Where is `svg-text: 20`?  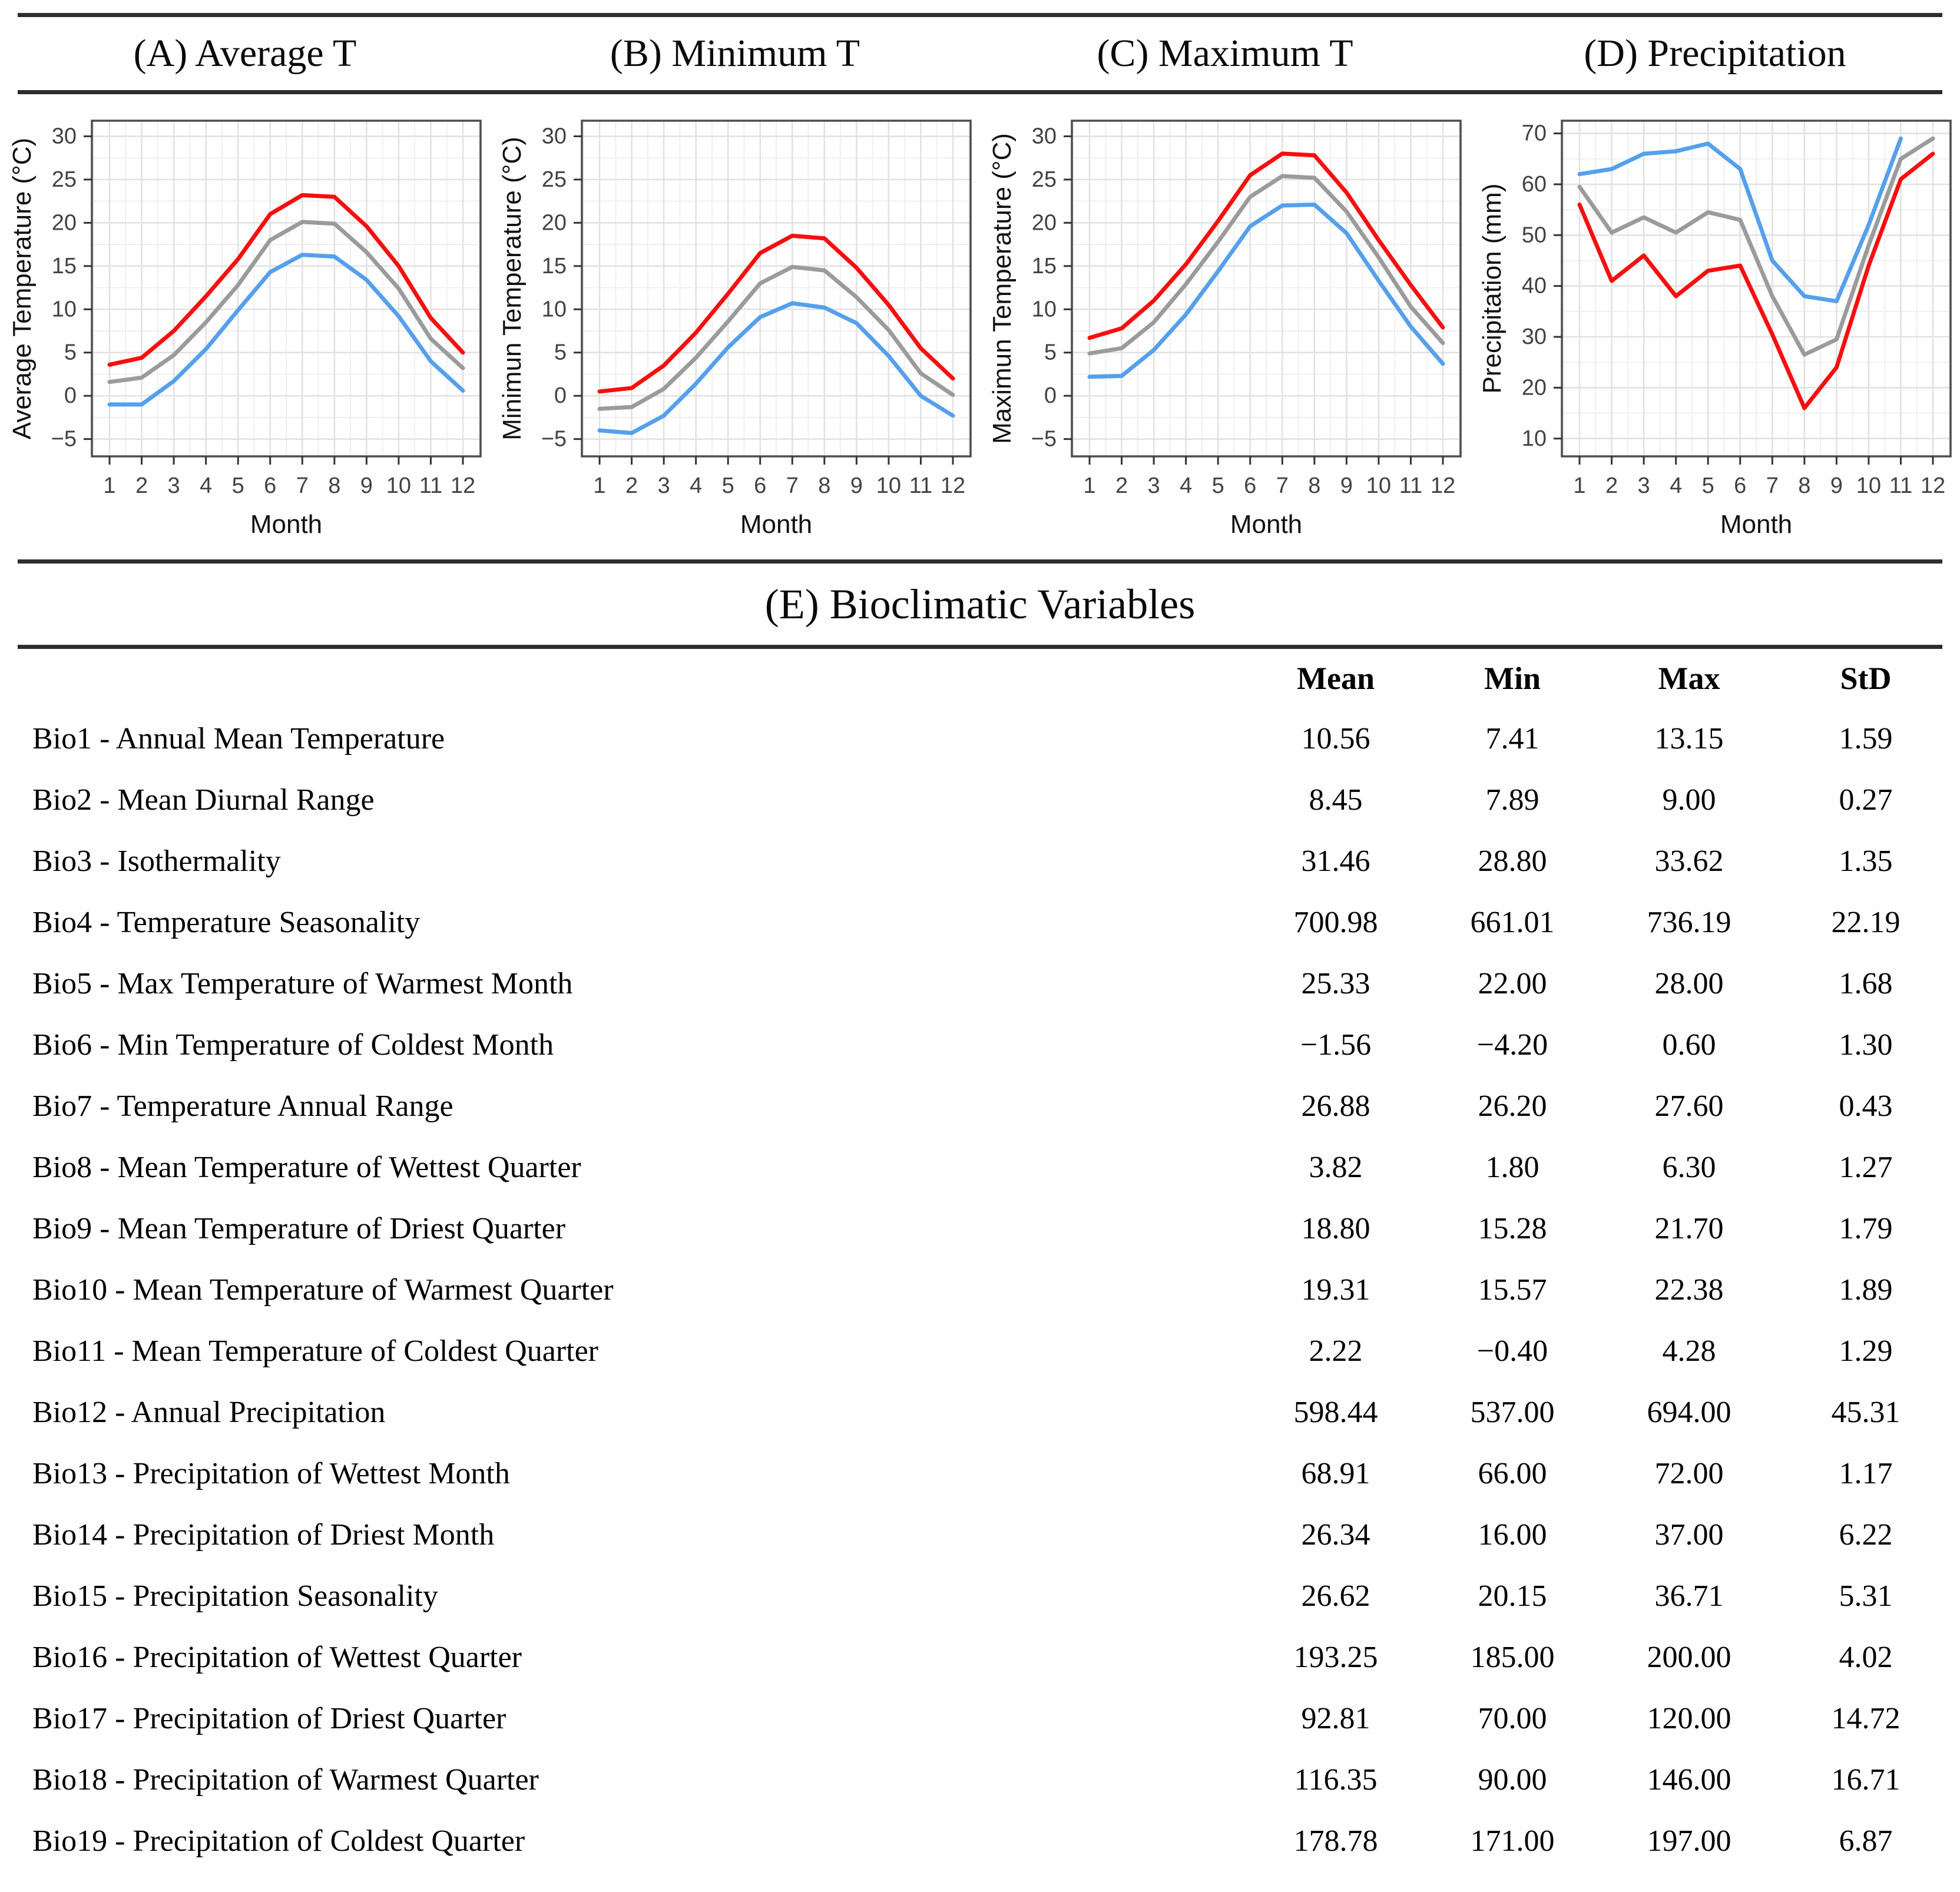
svg-text: 20 is located at coordinates (1044, 222).